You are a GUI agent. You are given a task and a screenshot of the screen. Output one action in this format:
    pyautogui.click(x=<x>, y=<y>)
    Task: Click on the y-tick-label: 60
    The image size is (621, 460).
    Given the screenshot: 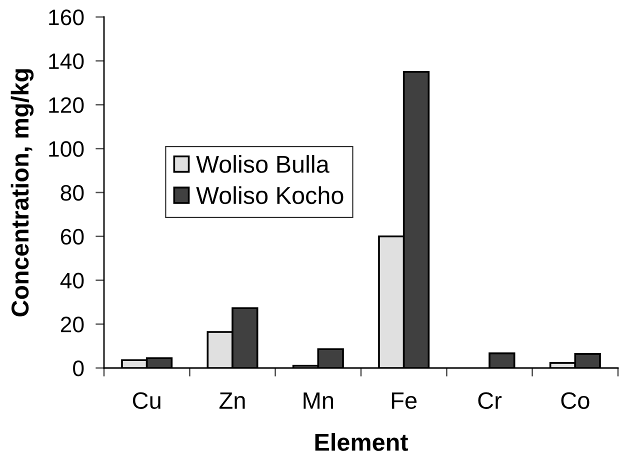 What is the action you would take?
    pyautogui.click(x=72, y=236)
    